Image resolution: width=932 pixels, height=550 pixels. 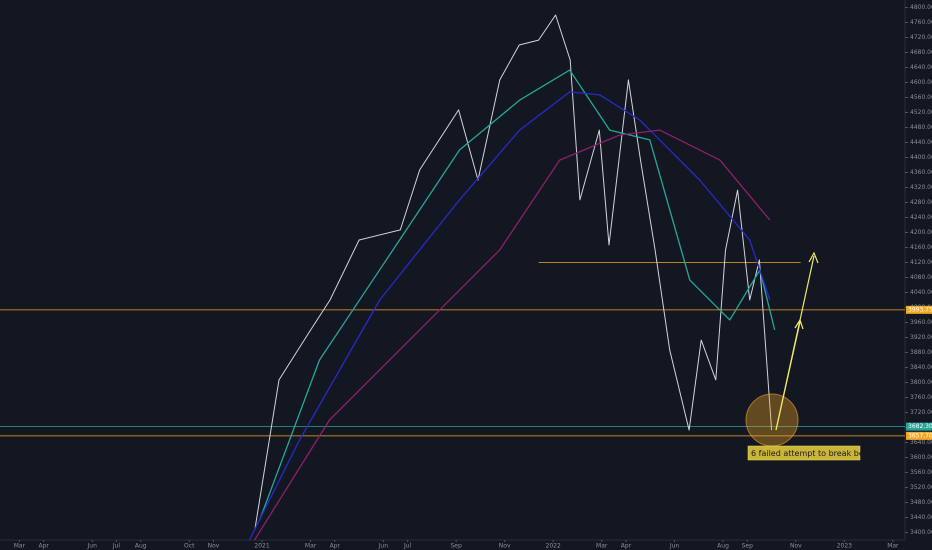 What do you see at coordinates (921, 112) in the screenshot?
I see `y-tick-label: 4520.00` at bounding box center [921, 112].